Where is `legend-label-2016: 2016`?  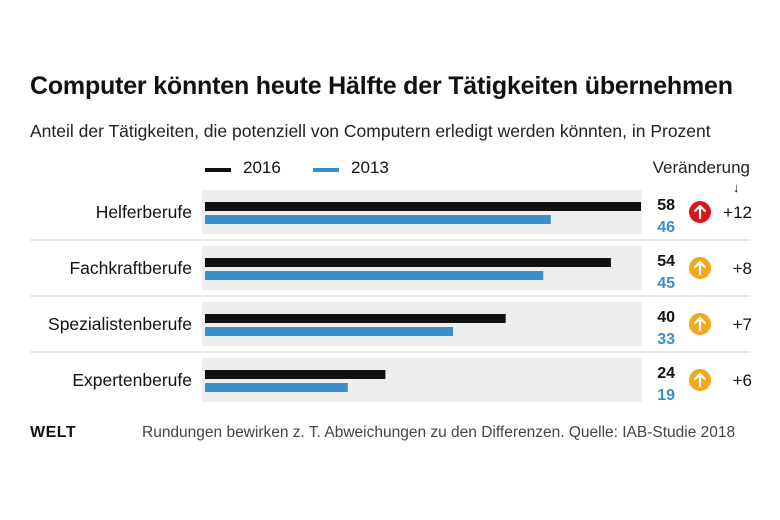 legend-label-2016: 2016 is located at coordinates (262, 167).